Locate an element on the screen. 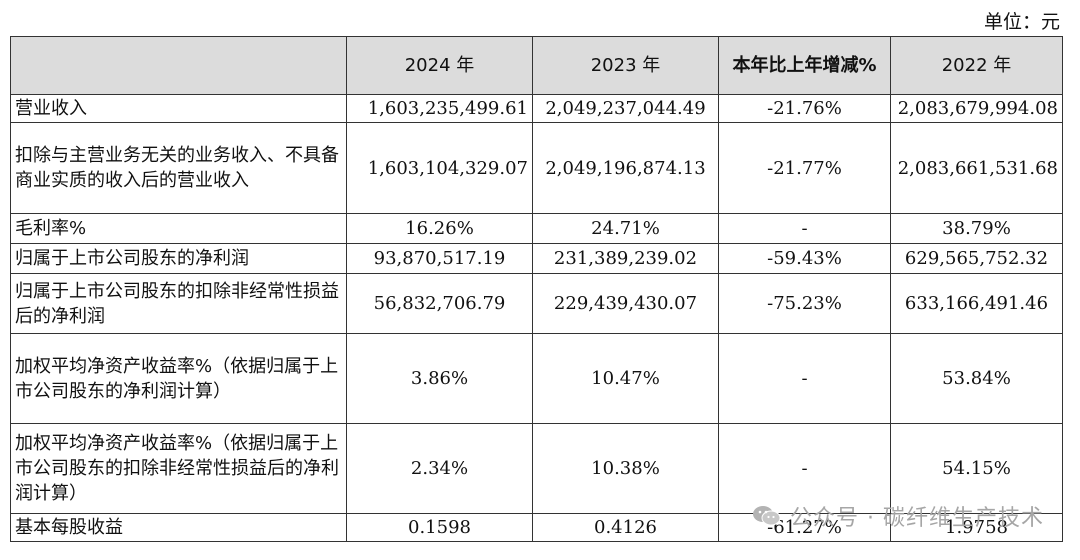 The width and height of the screenshot is (1080, 560). wechat-icon is located at coordinates (767, 516).